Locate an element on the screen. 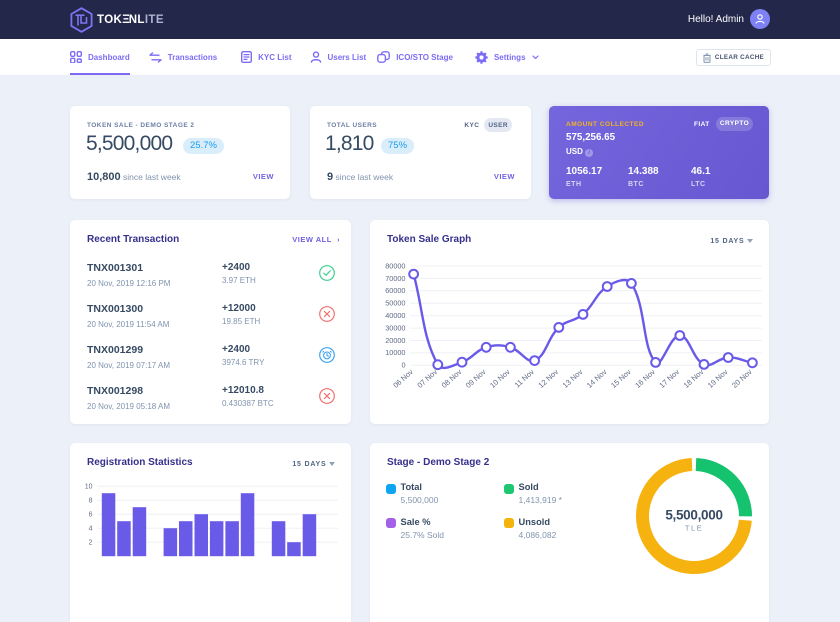 The width and height of the screenshot is (840, 622). svg-text: 0 is located at coordinates (403, 365).